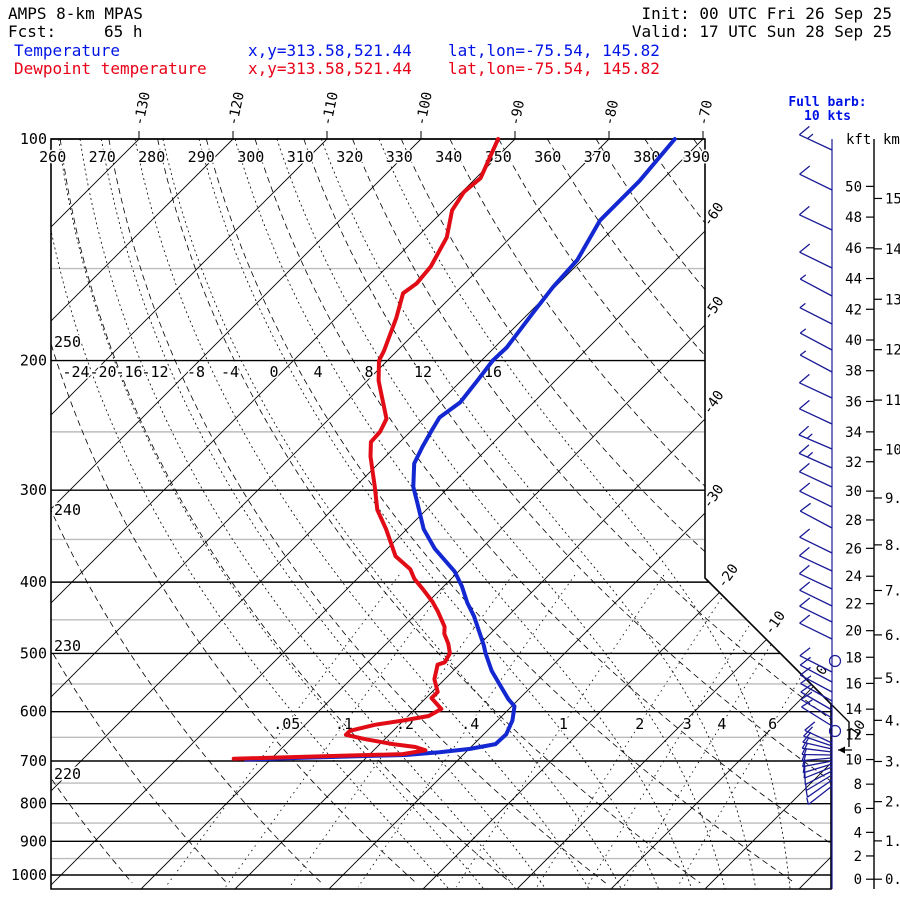 The image size is (900, 904). What do you see at coordinates (33, 139) in the screenshot?
I see `pressure-tick-label: 100` at bounding box center [33, 139].